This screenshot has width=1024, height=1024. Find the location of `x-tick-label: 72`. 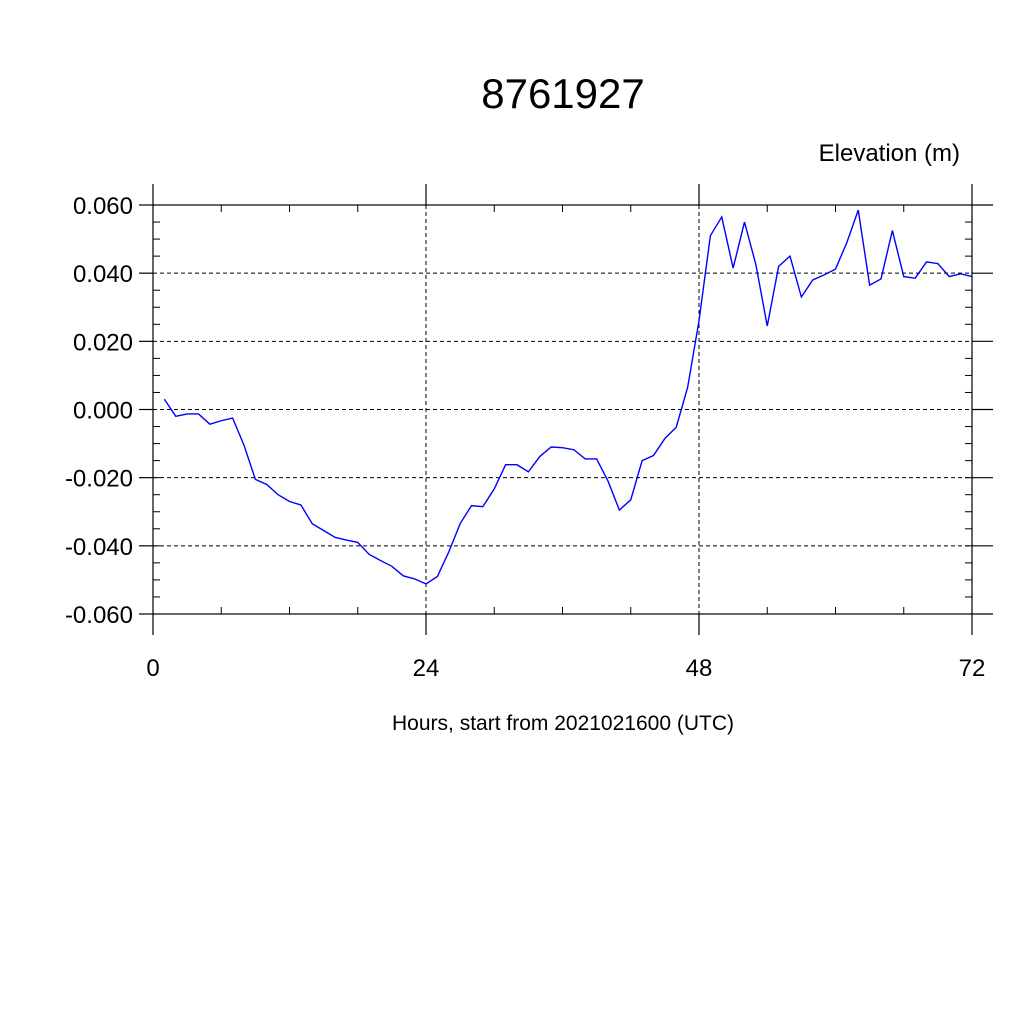

x-tick-label: 72 is located at coordinates (972, 668).